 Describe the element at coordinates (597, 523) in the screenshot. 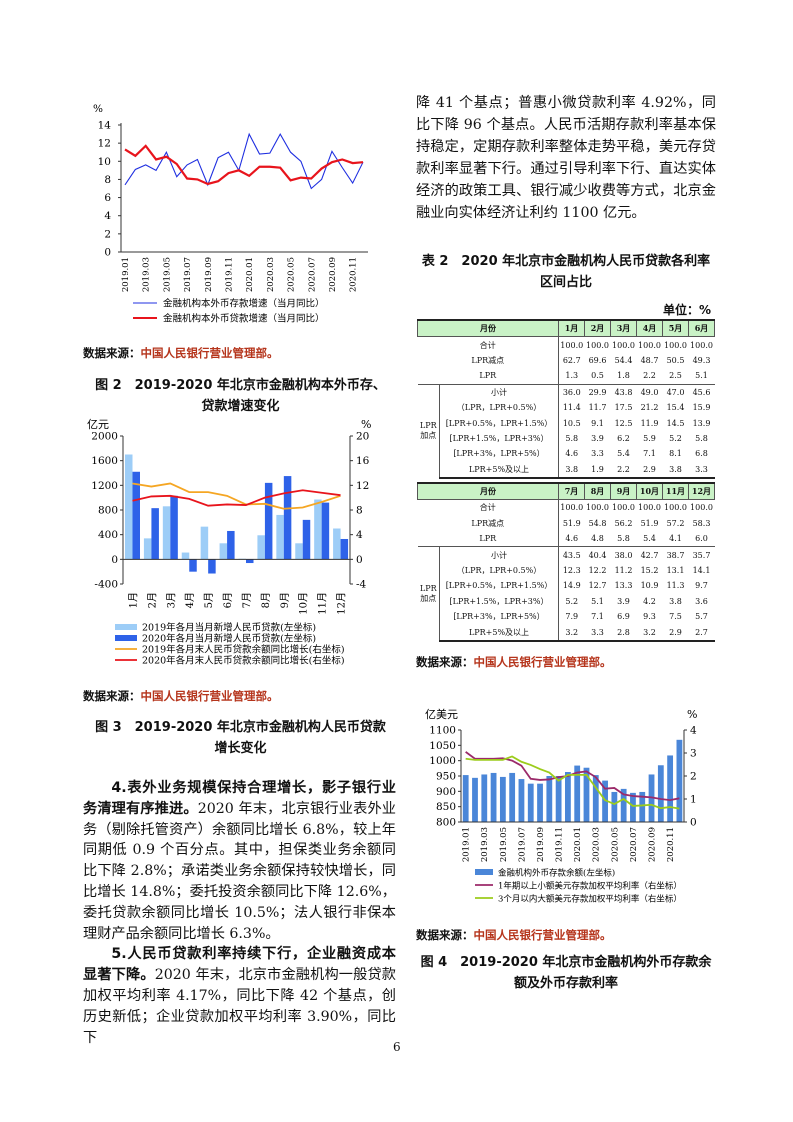

I see `value-cell: 54.8` at that location.